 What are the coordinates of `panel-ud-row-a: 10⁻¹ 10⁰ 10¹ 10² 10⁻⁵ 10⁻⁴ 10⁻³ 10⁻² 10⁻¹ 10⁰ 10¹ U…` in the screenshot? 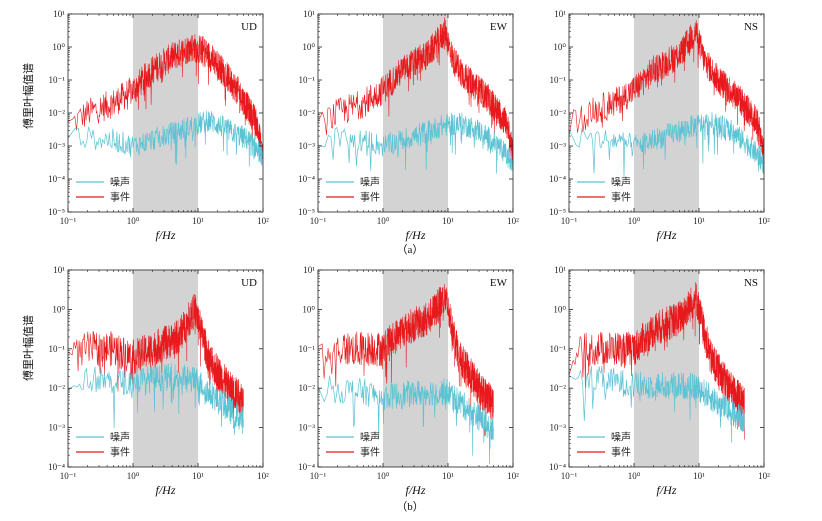 It's located at (158, 125).